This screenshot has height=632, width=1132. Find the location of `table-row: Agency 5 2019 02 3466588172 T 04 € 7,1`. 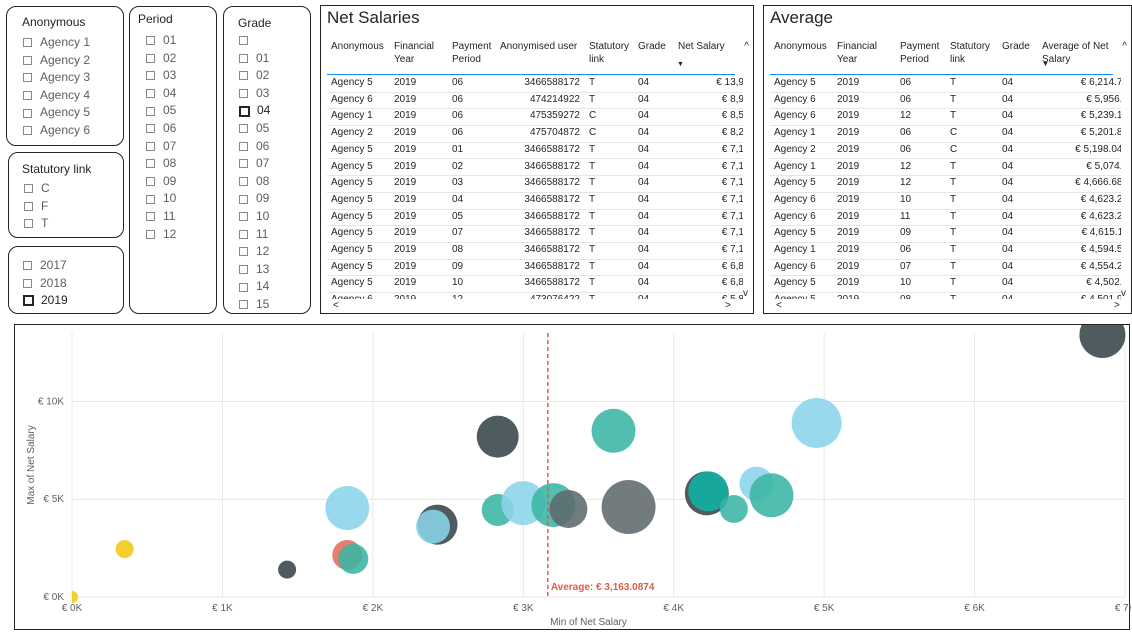

table-row: Agency 5 2019 02 3466588172 T 04 € 7,1 is located at coordinates (535, 168).